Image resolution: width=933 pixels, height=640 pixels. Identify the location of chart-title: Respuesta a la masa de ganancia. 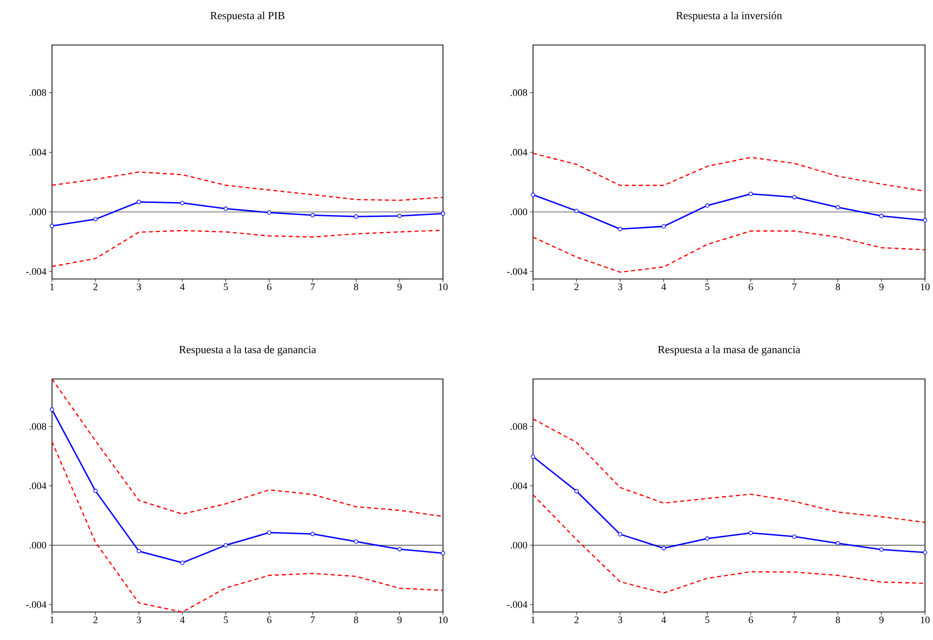
(729, 351).